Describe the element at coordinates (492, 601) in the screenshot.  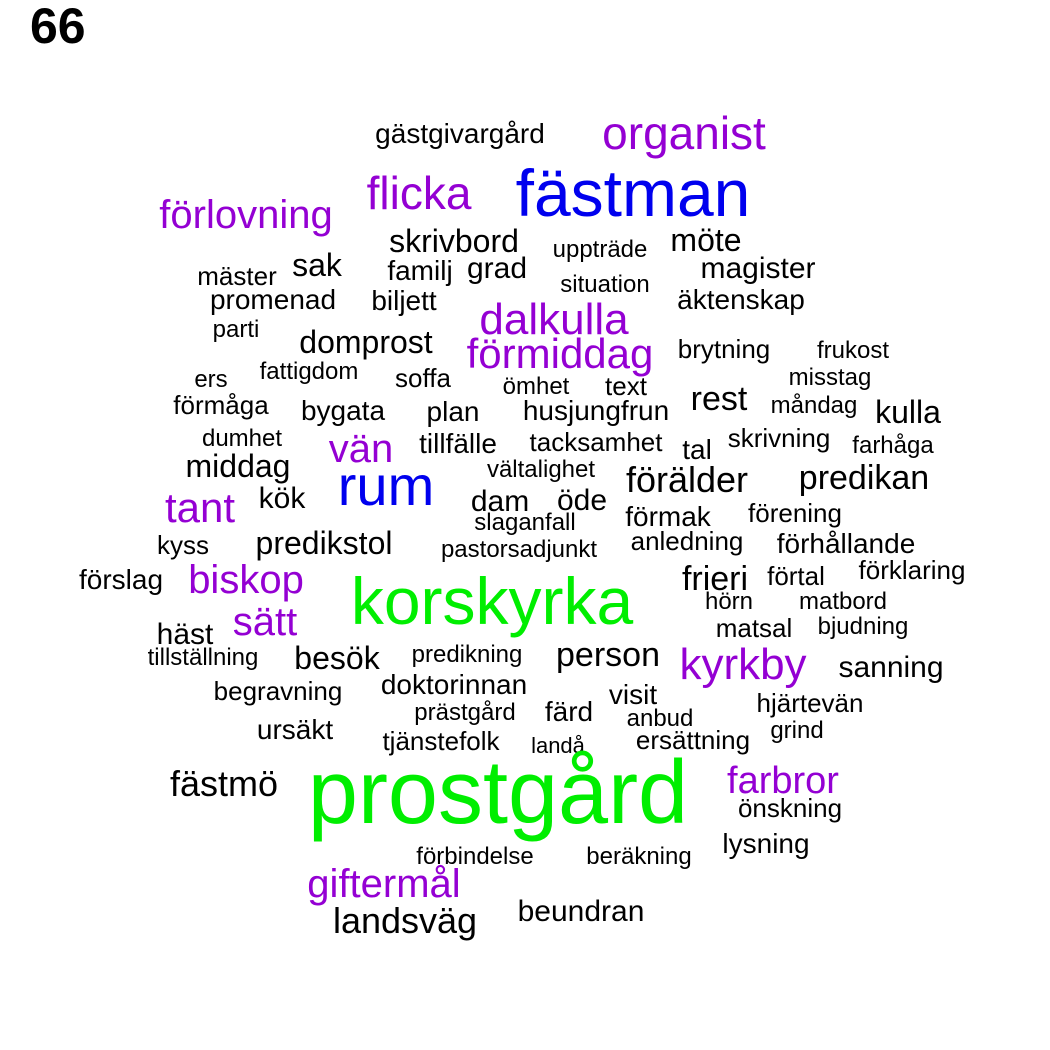
I see `word-korskyrka: korskyrka` at that location.